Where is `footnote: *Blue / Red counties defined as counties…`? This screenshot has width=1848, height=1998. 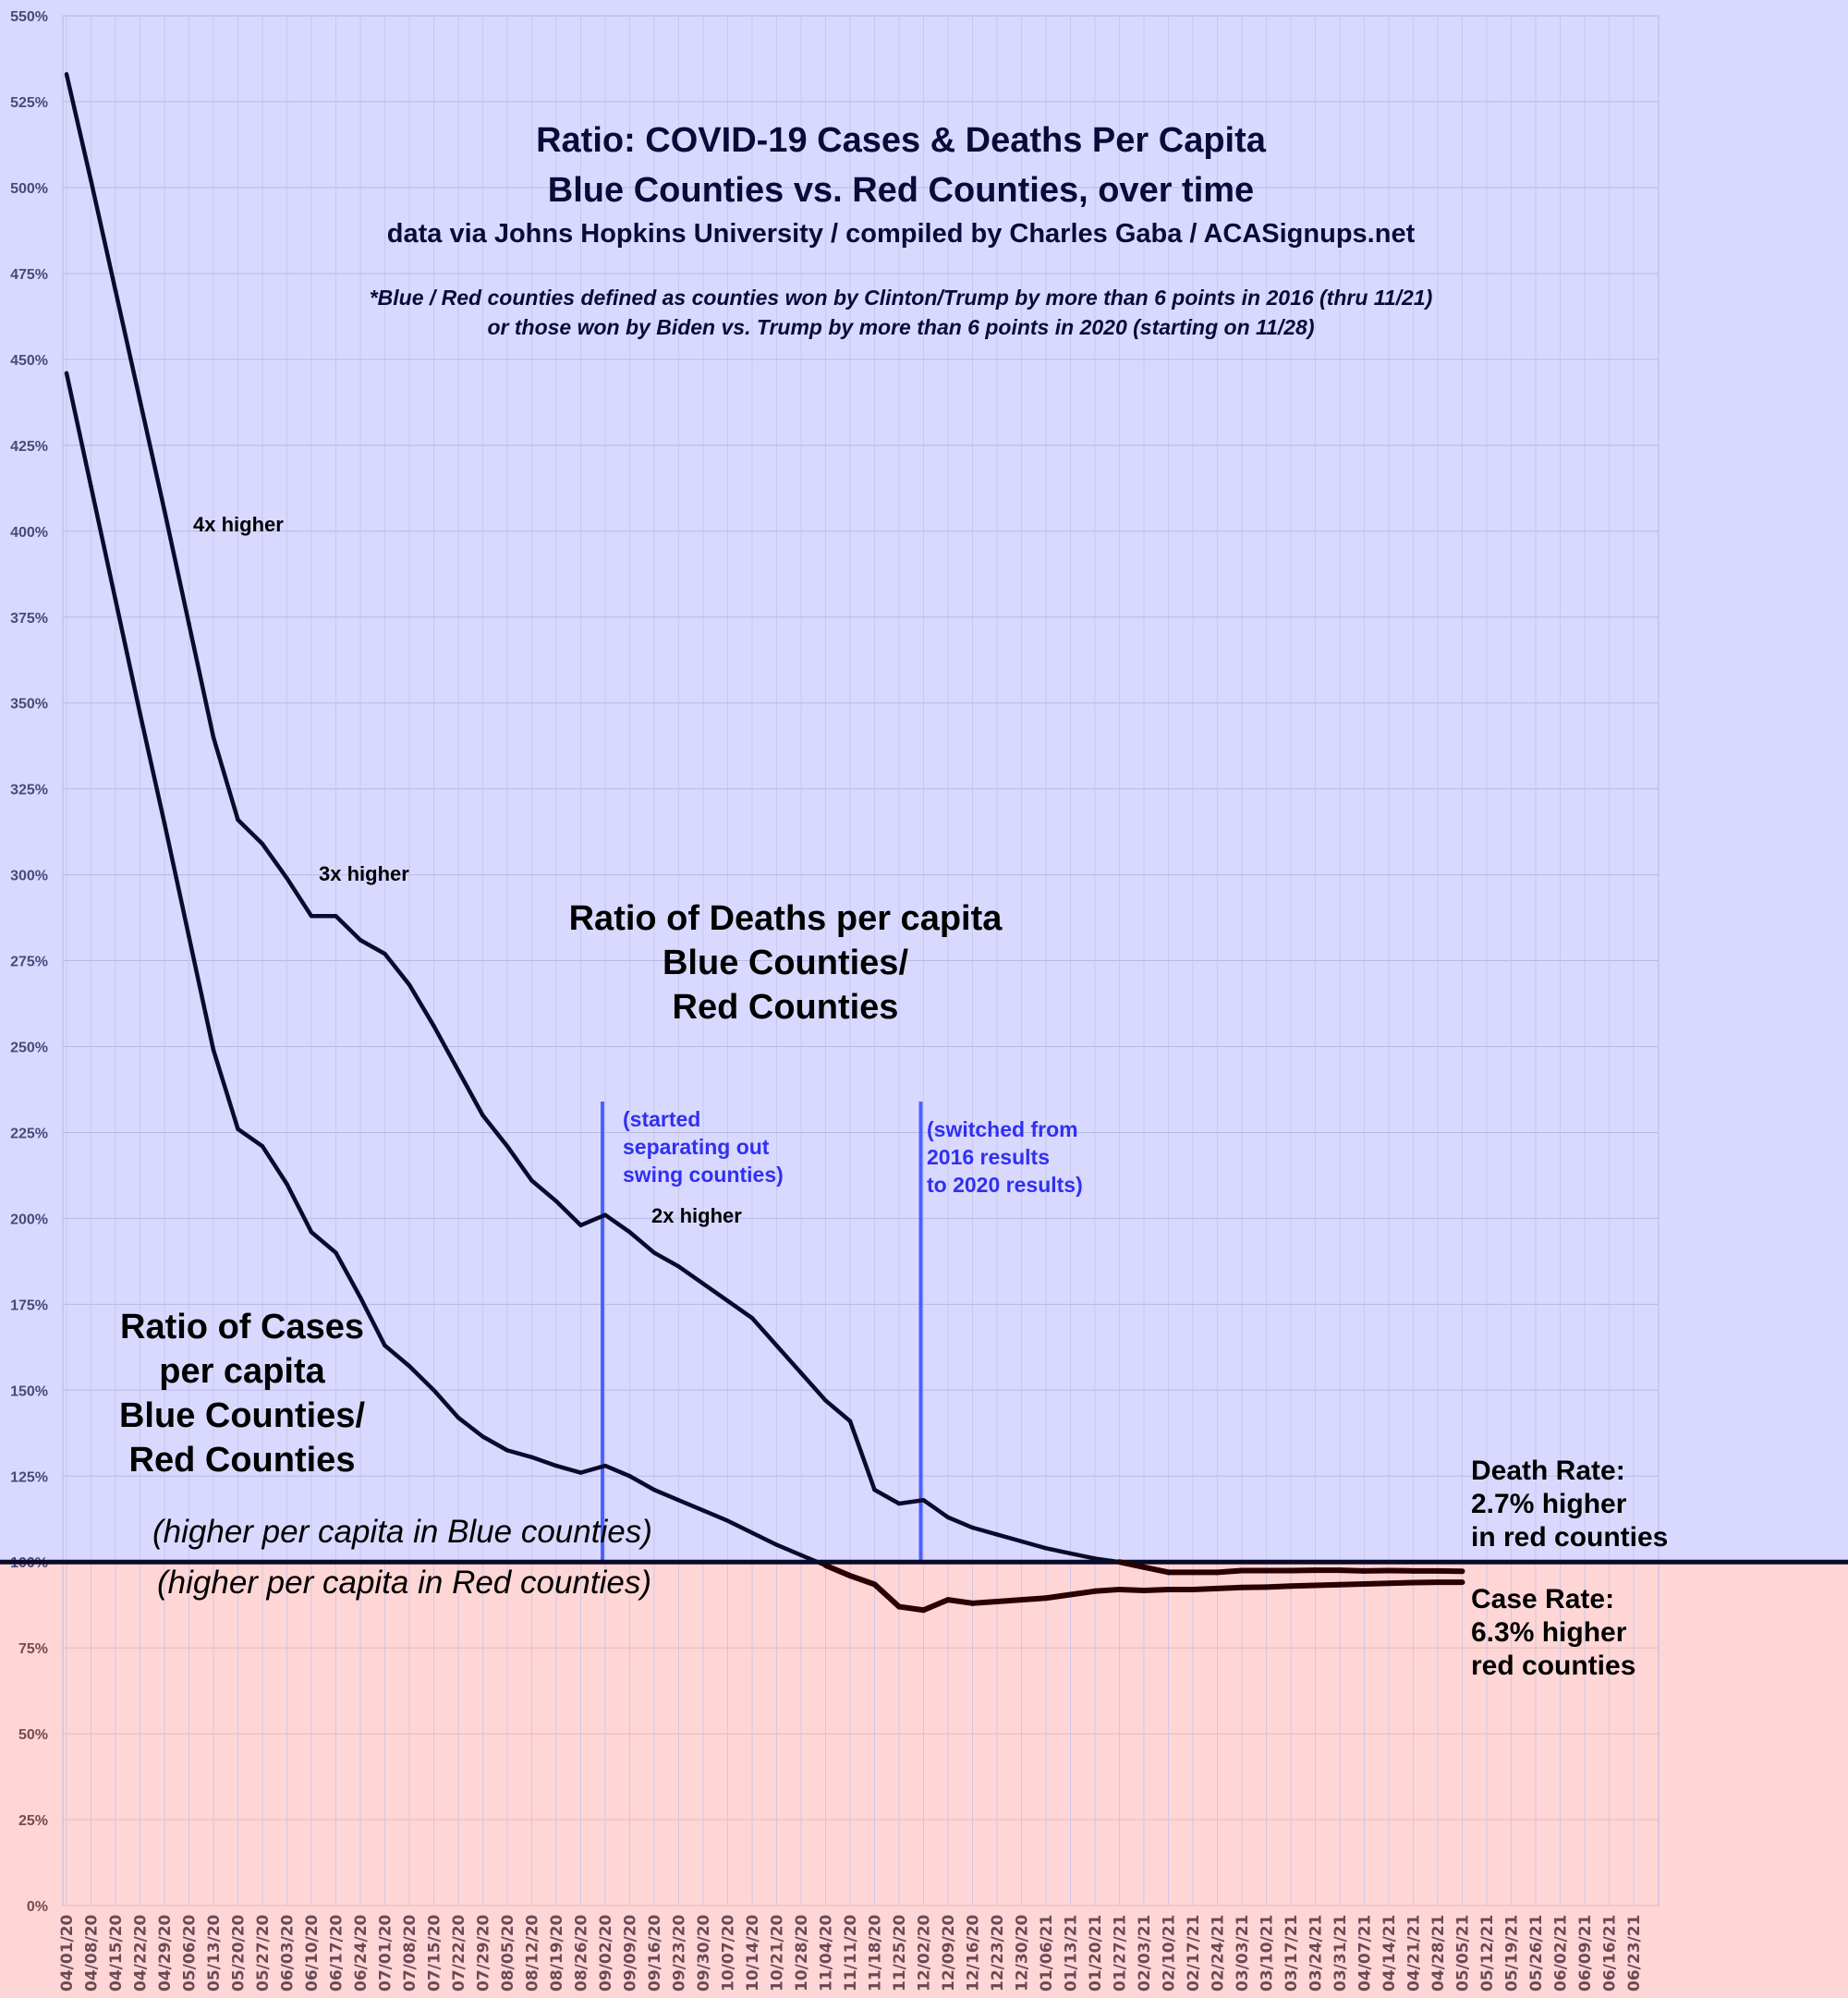 footnote: *Blue / Red counties defined as counties… is located at coordinates (901, 312).